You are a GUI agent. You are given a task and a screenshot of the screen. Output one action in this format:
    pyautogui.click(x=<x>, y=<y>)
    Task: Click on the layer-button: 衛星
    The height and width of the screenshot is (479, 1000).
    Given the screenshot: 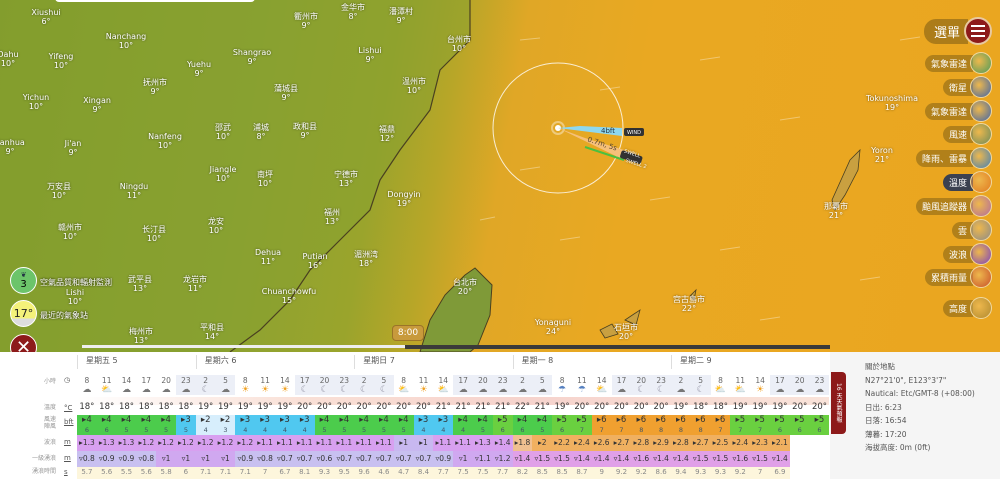 What is the action you would take?
    pyautogui.click(x=967, y=87)
    